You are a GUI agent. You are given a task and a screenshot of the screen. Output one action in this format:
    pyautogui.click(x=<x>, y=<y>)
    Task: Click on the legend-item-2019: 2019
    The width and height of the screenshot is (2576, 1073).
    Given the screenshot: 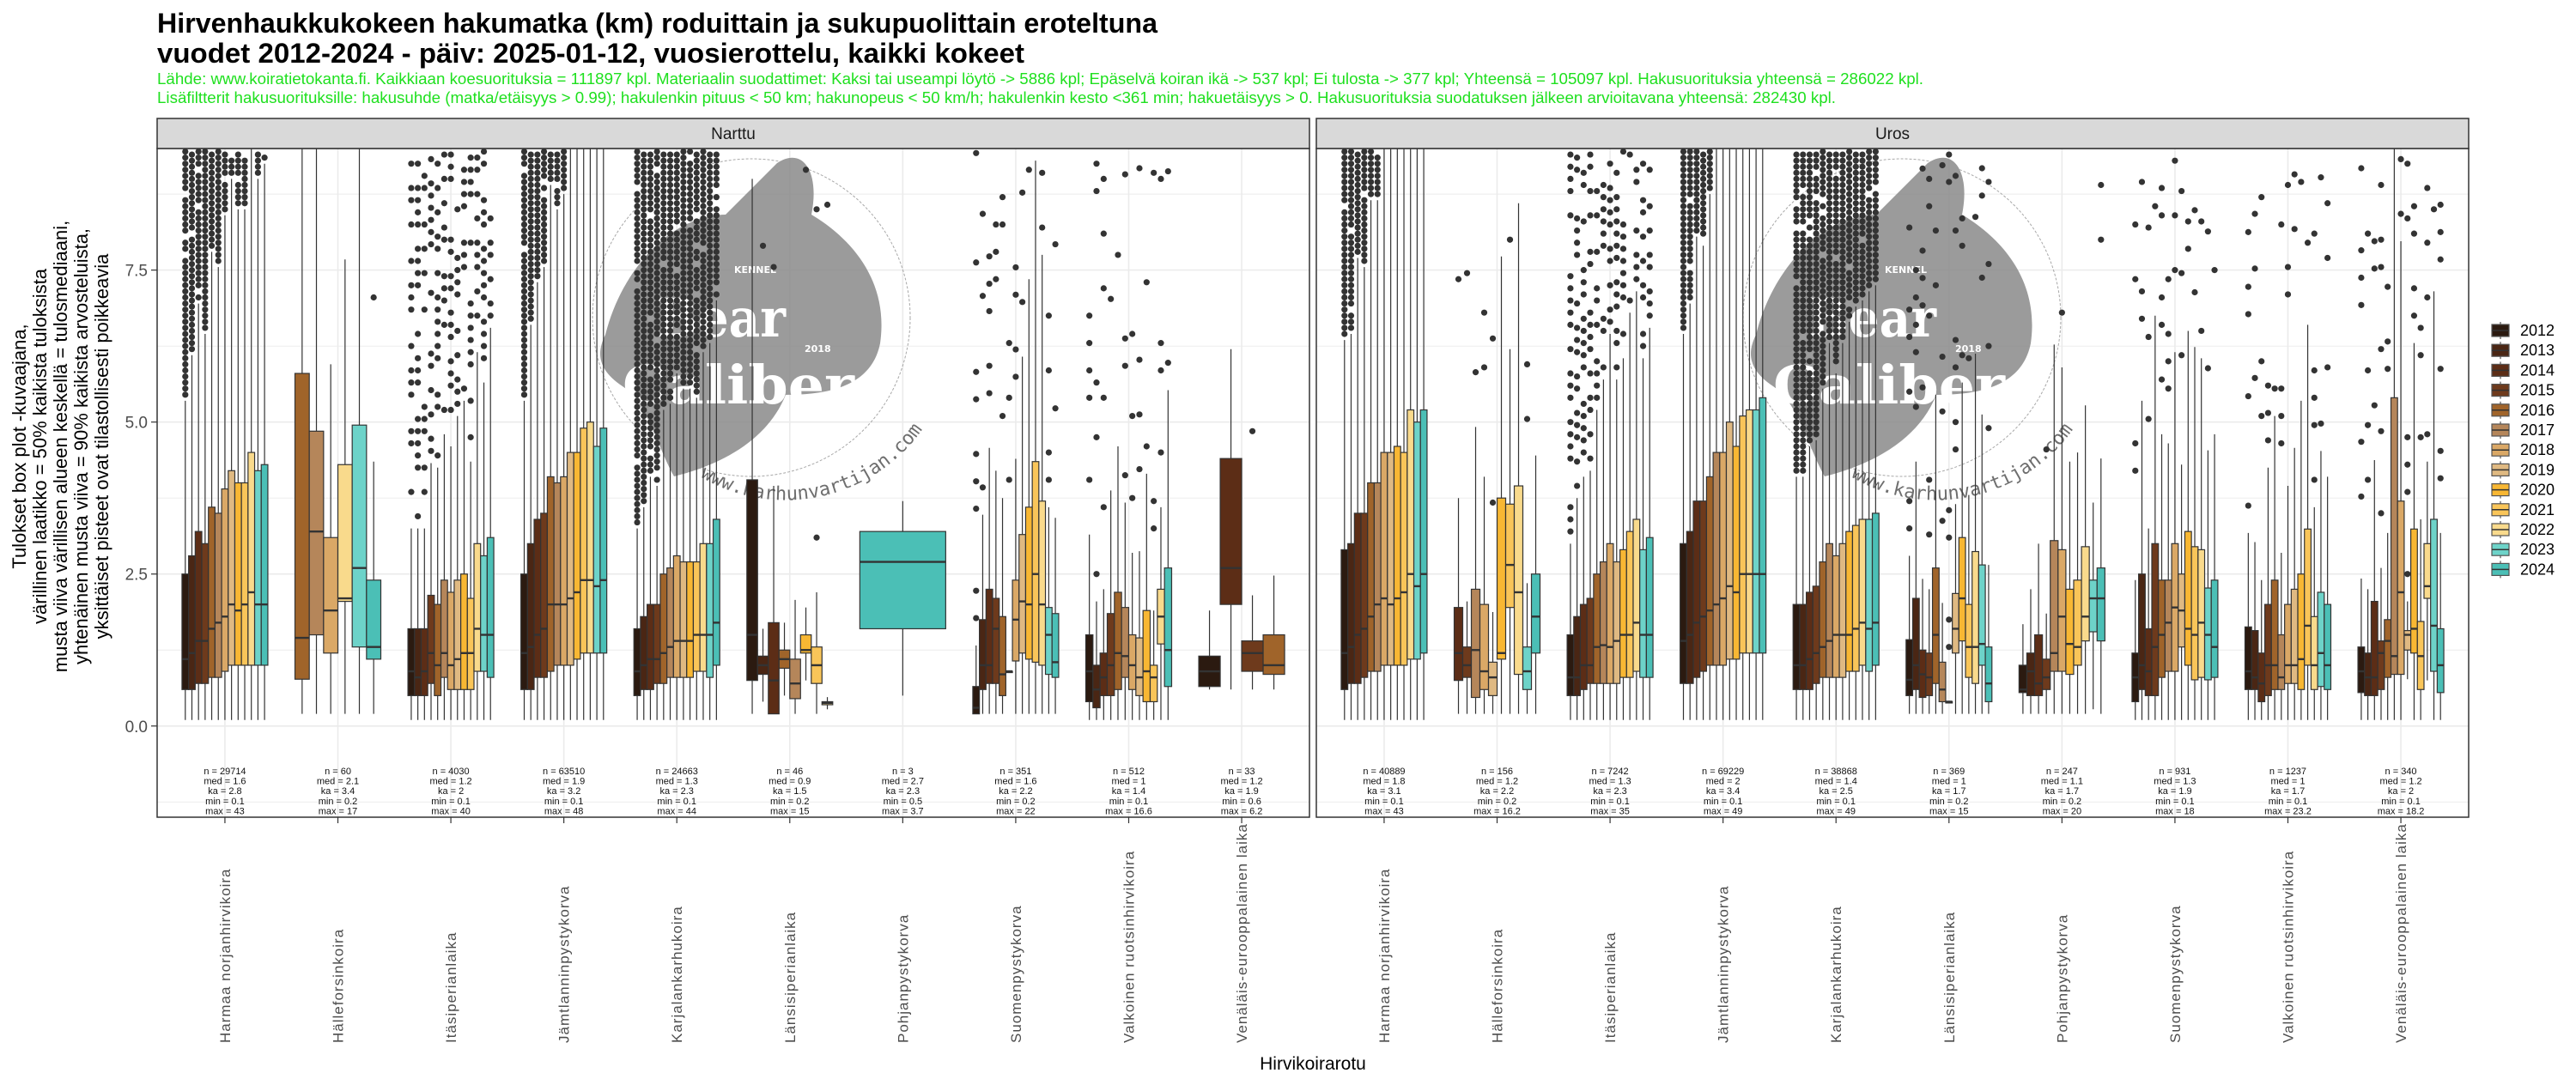 What is the action you would take?
    pyautogui.click(x=2523, y=470)
    